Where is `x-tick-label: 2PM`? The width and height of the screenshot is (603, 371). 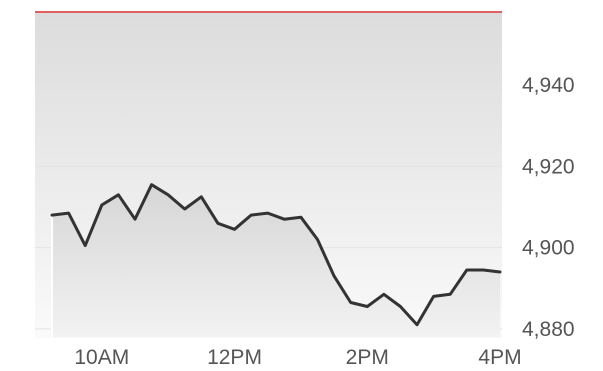 x-tick-label: 2PM is located at coordinates (367, 357).